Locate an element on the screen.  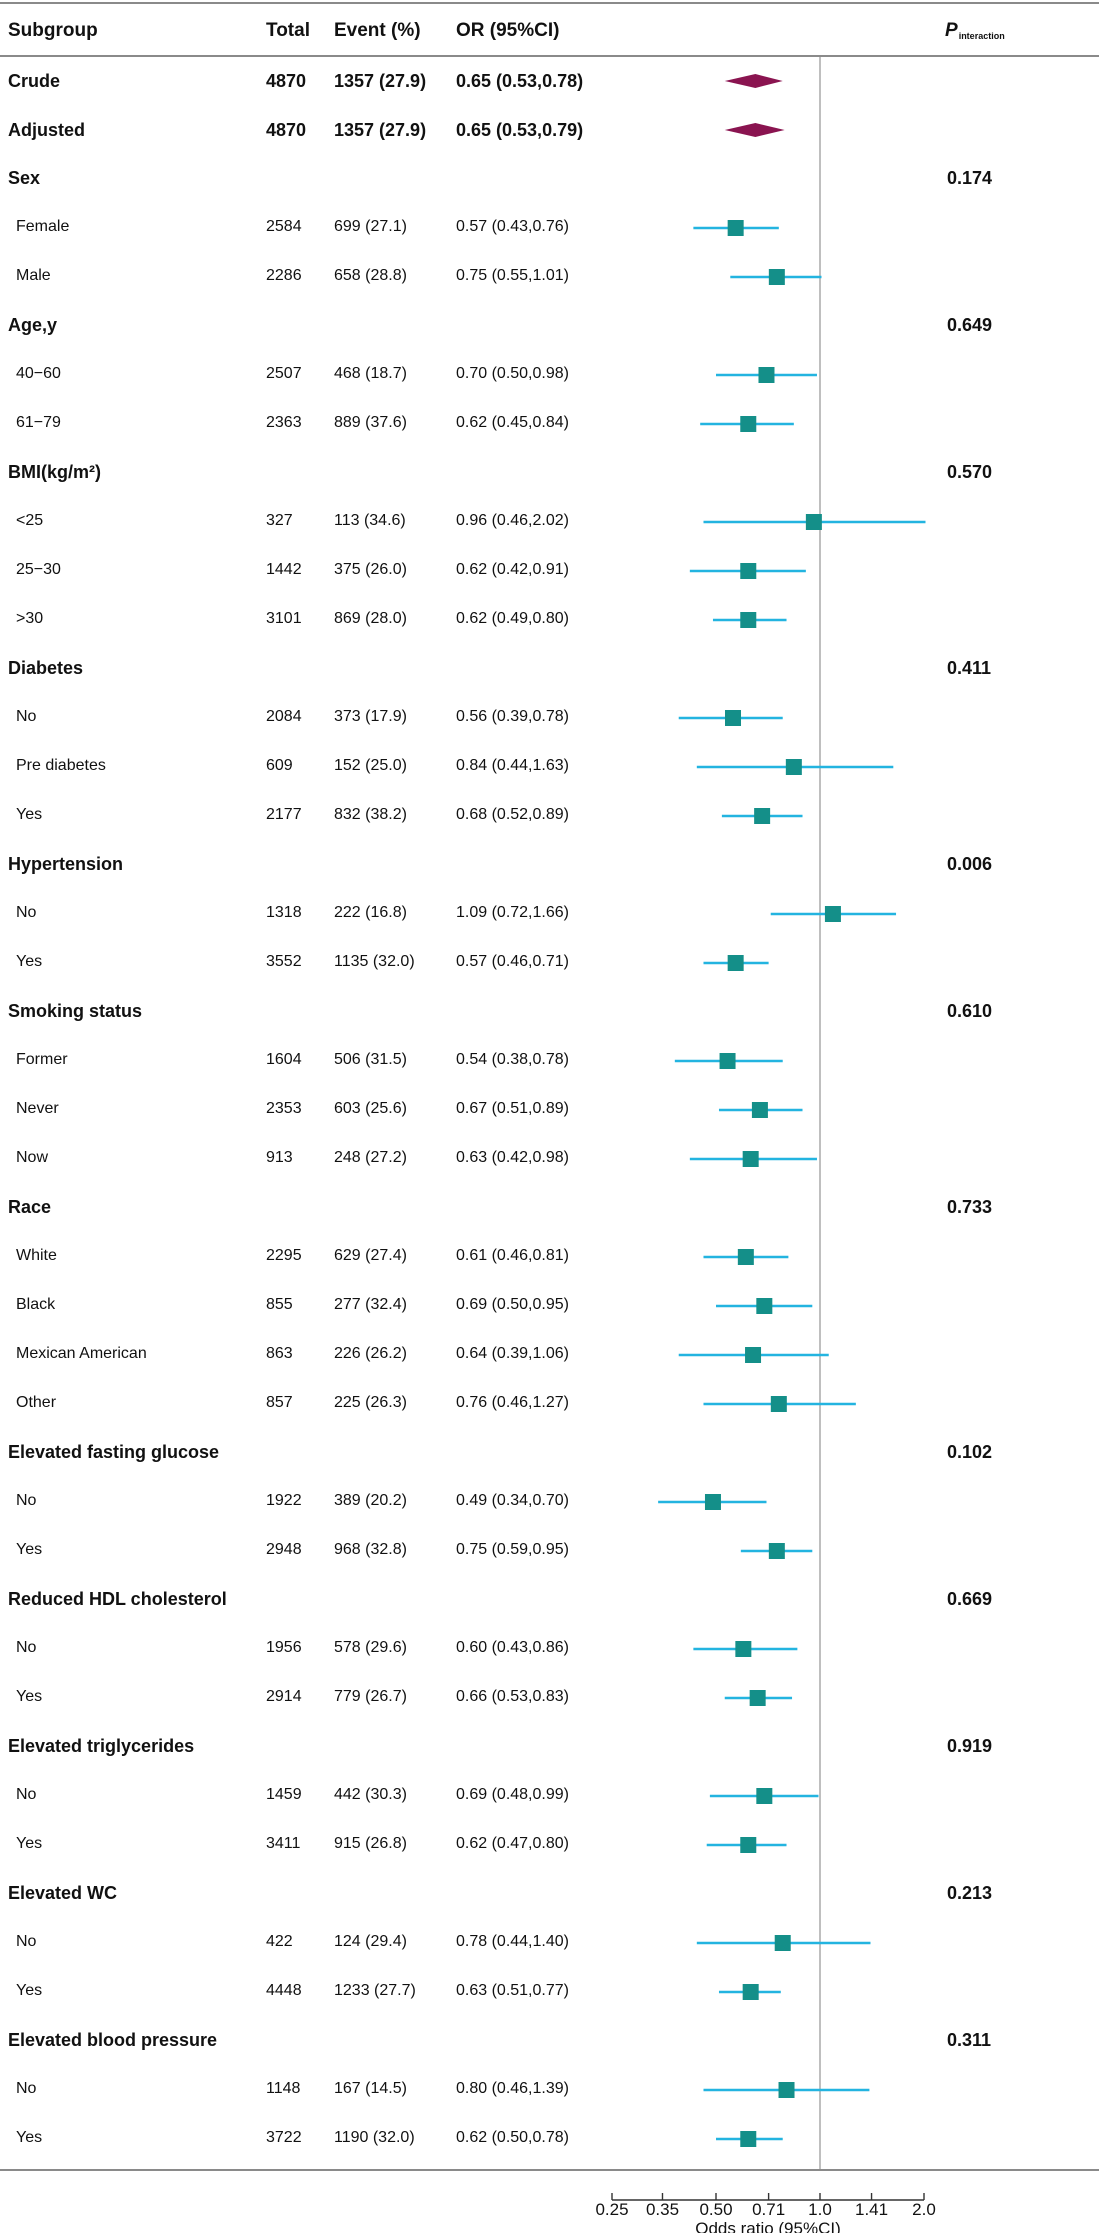
event-value: 1357 (27.9) is located at coordinates (380, 130).